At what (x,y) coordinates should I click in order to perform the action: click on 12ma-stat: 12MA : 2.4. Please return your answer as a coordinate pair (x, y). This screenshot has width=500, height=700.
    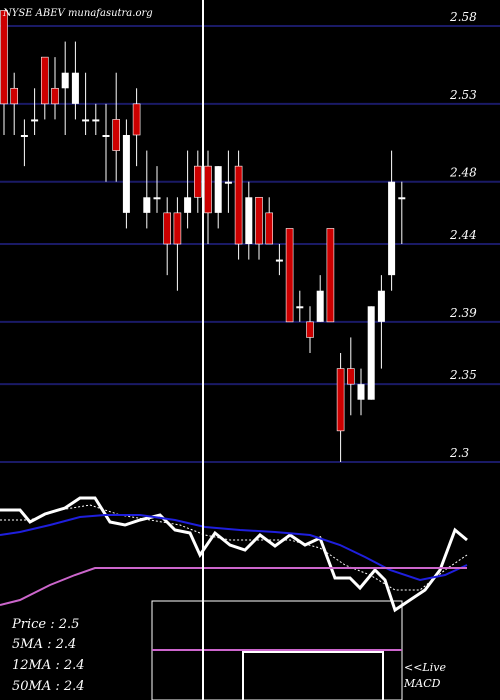
    Looking at the image, I should click on (48, 665).